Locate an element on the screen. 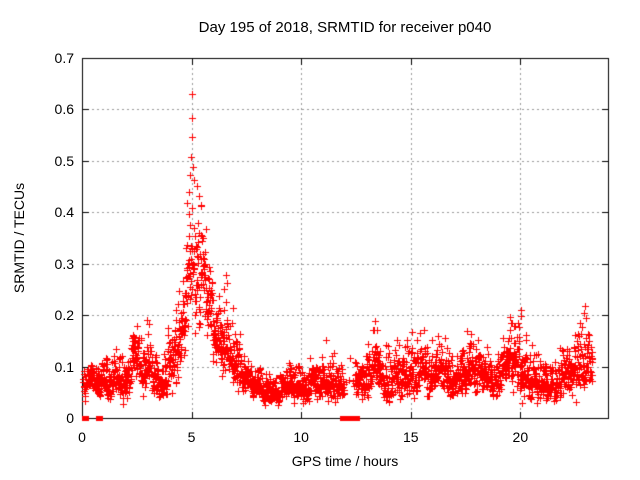 The height and width of the screenshot is (480, 640). x-tick-label: 10 is located at coordinates (301, 437).